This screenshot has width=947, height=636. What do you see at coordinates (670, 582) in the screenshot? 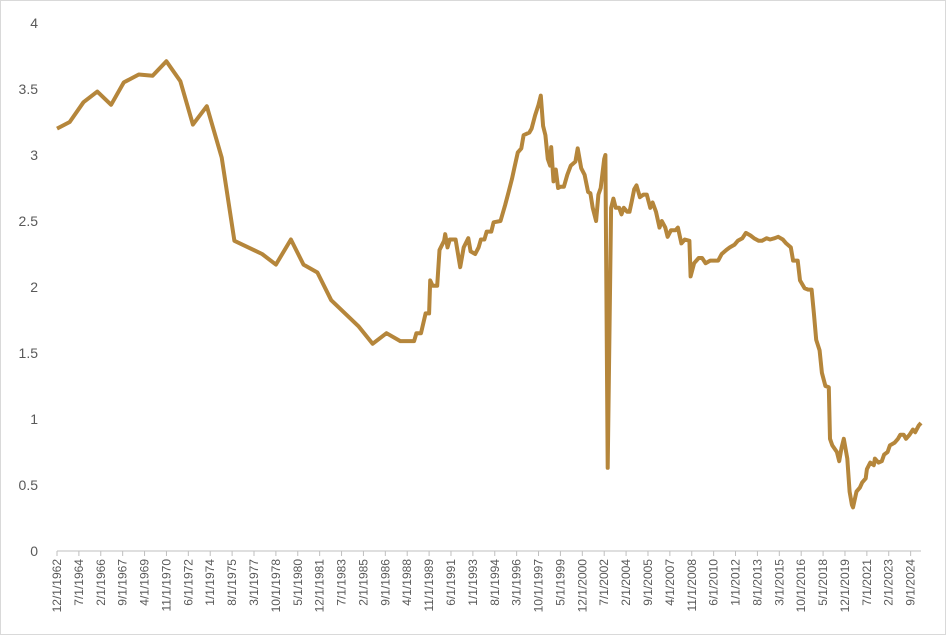
I see `x-tick-label: 4/1/2007` at bounding box center [670, 582].